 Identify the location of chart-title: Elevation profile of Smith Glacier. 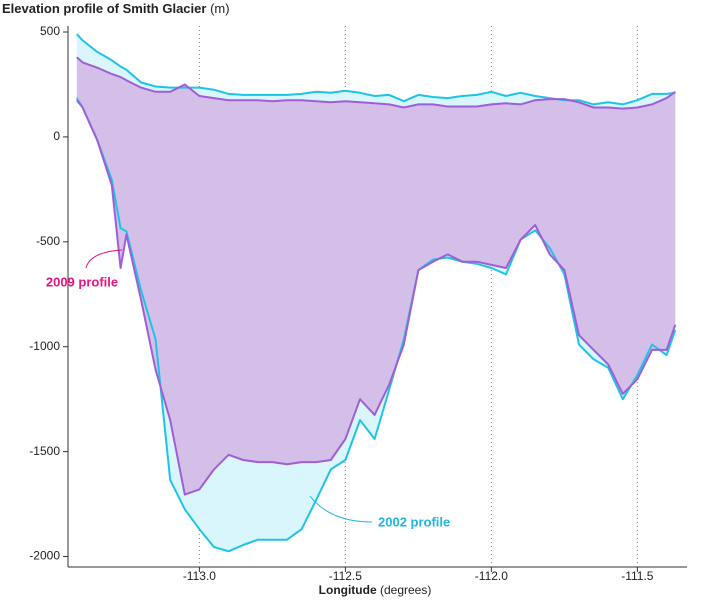
(104, 8).